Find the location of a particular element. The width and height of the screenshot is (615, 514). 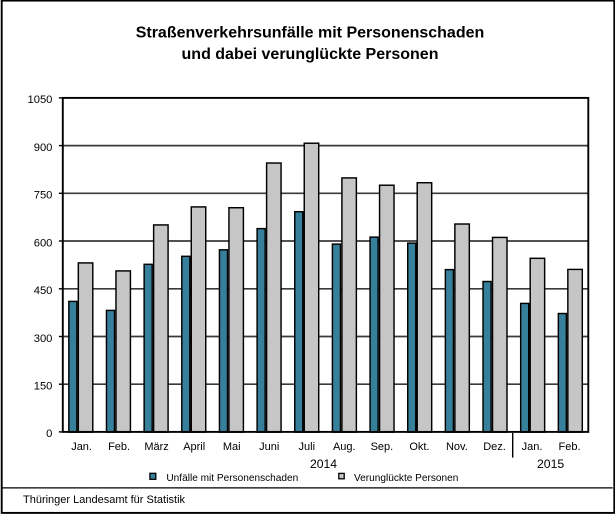

svg-text: 900 is located at coordinates (43, 148).